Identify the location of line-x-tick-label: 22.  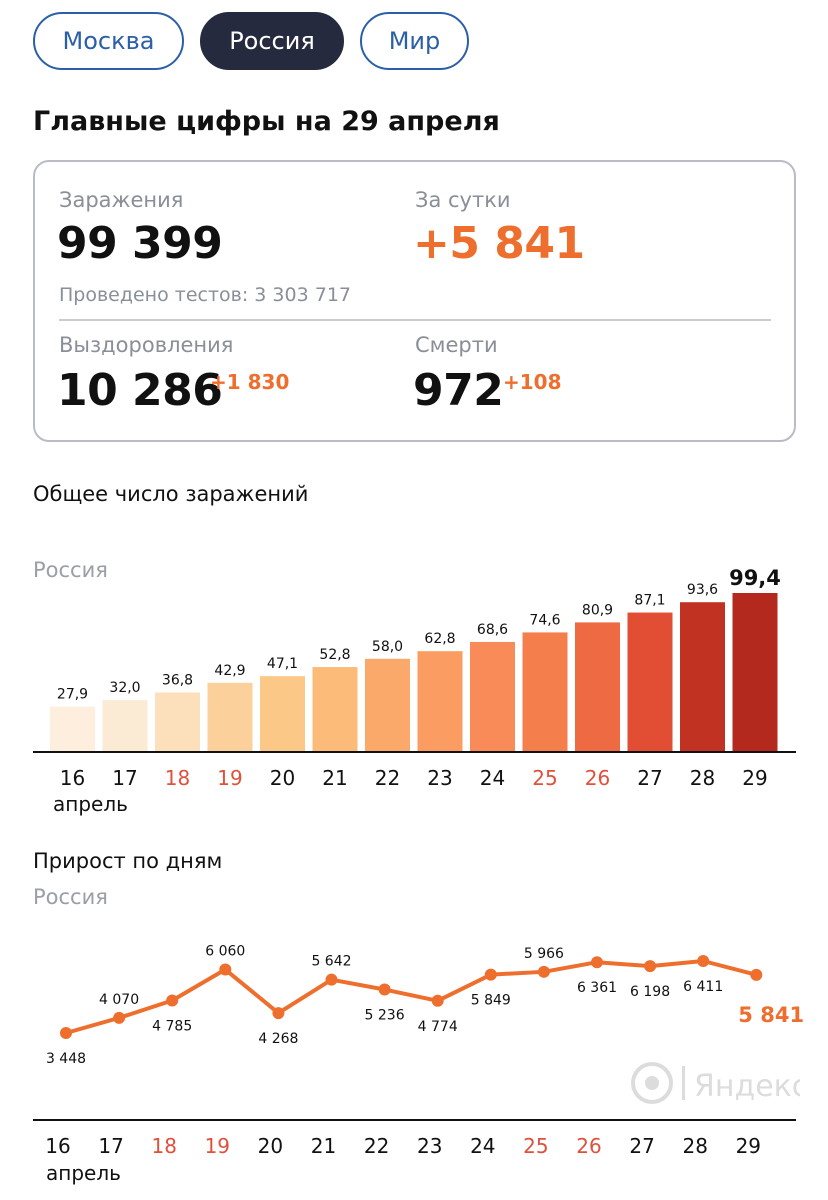
(376, 1146).